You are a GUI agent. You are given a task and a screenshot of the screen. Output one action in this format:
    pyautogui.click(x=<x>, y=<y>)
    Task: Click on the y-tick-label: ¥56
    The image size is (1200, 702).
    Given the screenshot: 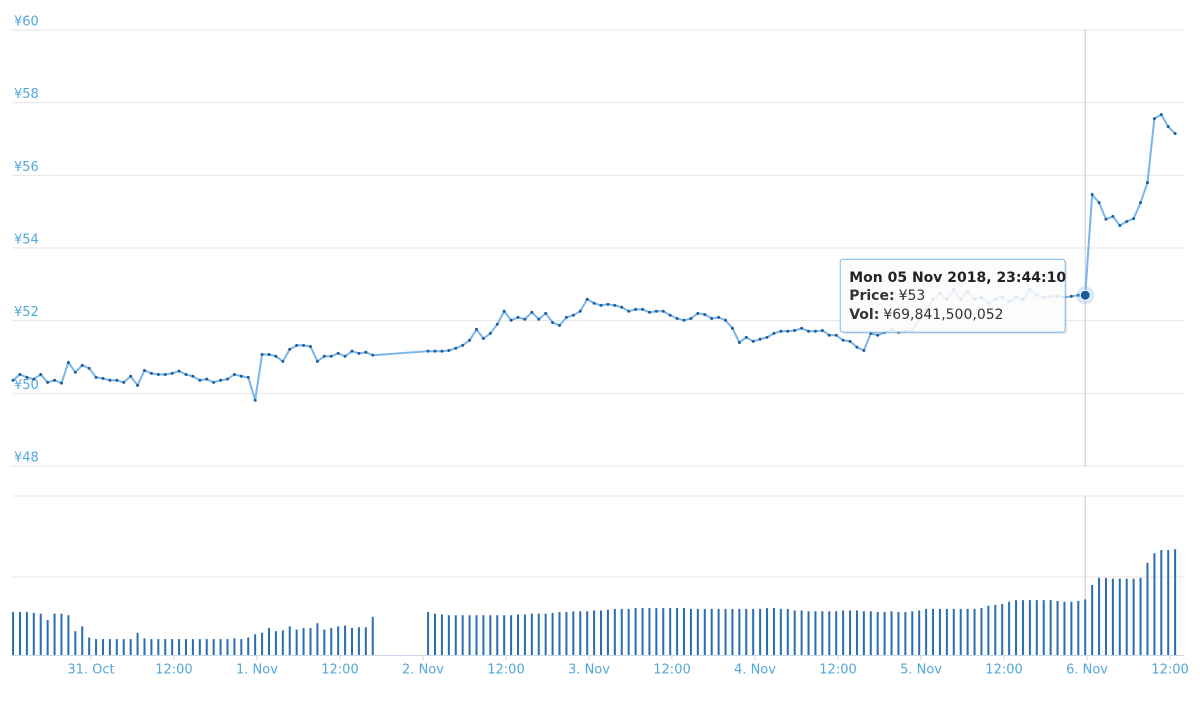 What is the action you would take?
    pyautogui.click(x=26, y=167)
    